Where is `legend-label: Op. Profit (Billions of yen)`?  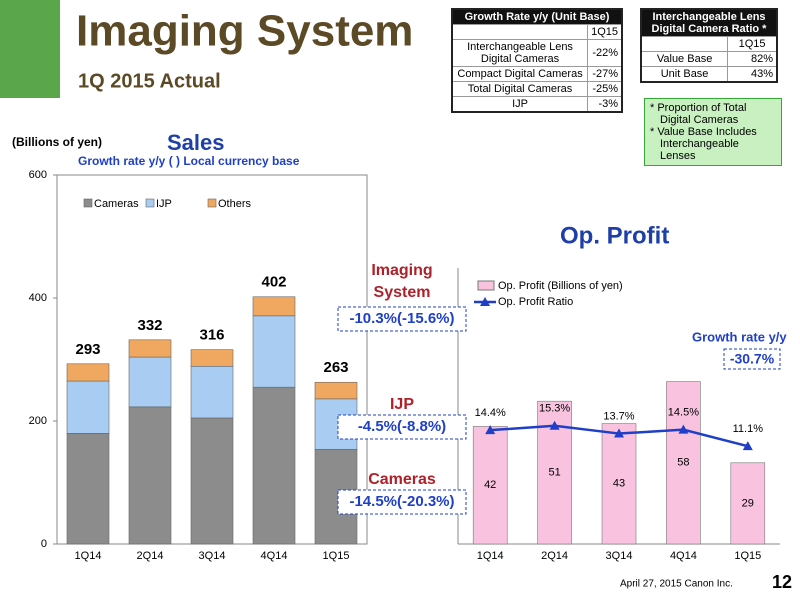 legend-label: Op. Profit (Billions of yen) is located at coordinates (560, 286).